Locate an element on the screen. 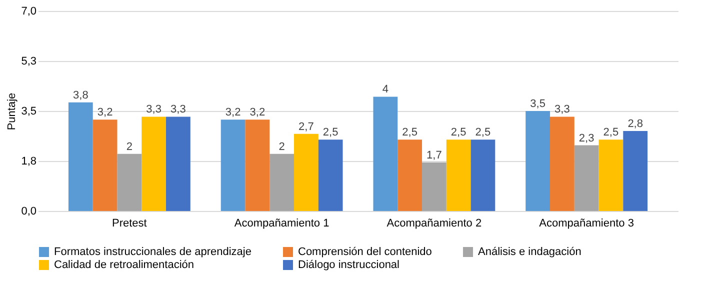  data-label: 2,7 is located at coordinates (306, 126).